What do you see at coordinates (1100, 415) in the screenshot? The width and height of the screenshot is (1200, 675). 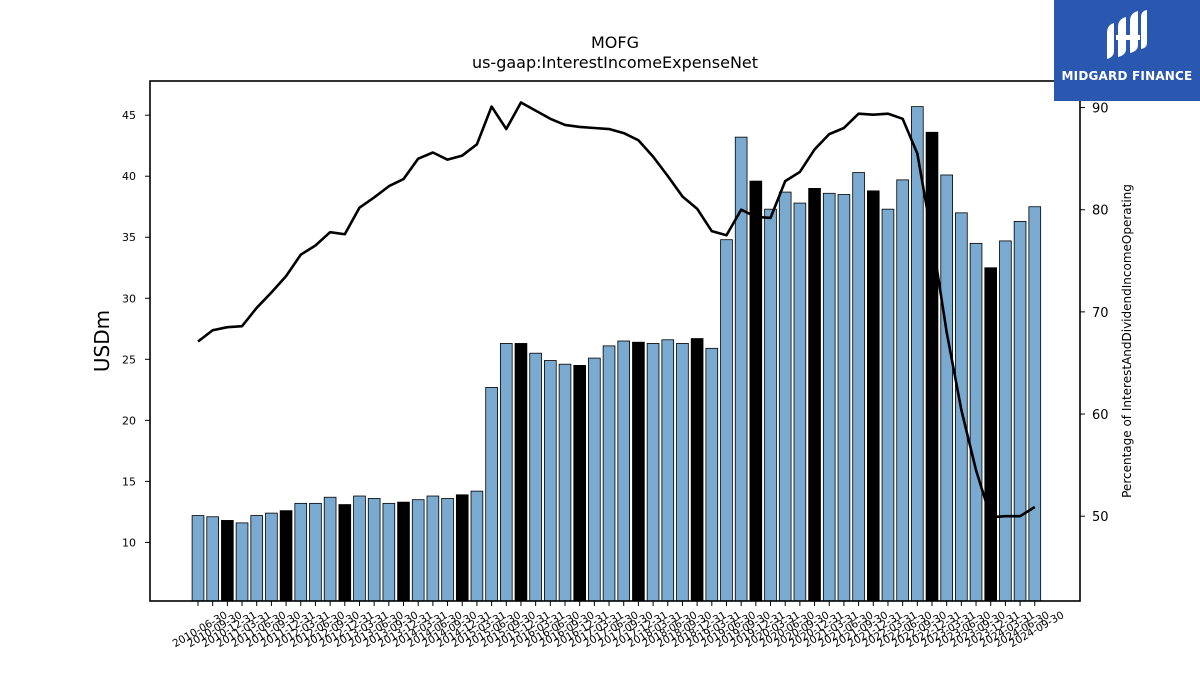 I see `y2-tick-label: 60` at bounding box center [1100, 415].